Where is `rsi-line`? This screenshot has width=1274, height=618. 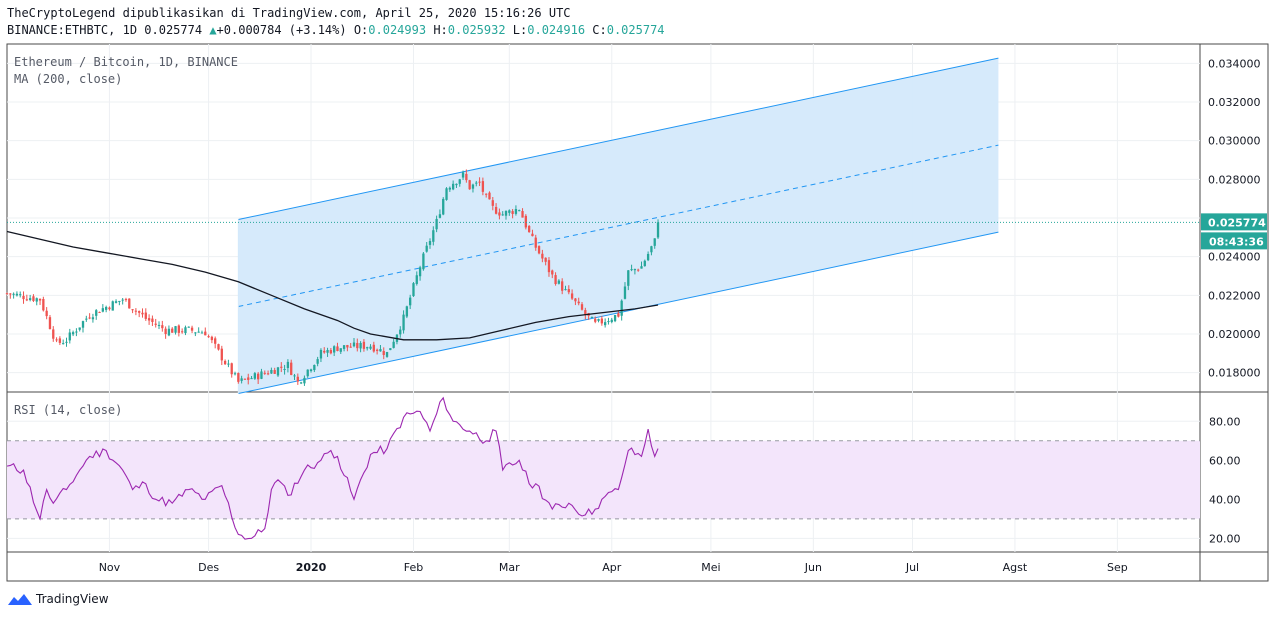 rsi-line is located at coordinates (332, 468).